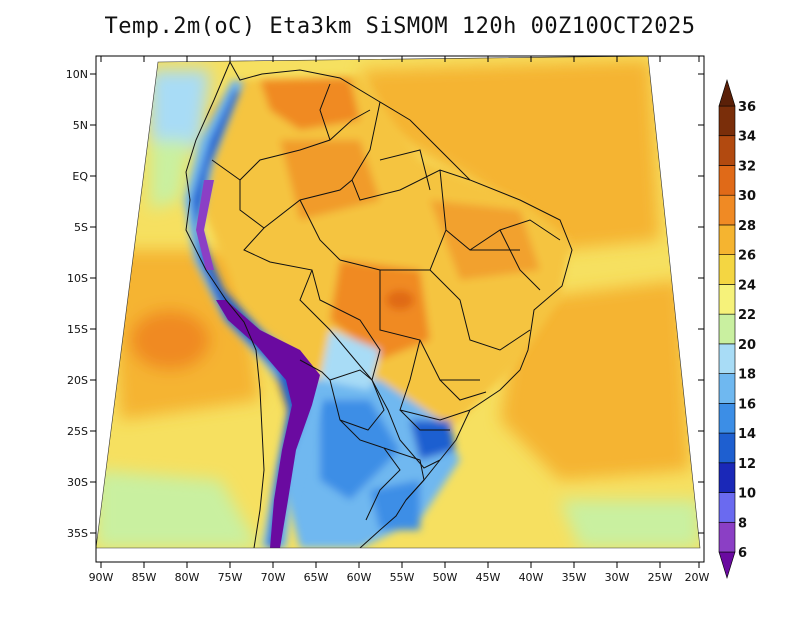 This screenshot has height=618, width=800. I want to click on lon-label-50w: 50W, so click(445, 577).